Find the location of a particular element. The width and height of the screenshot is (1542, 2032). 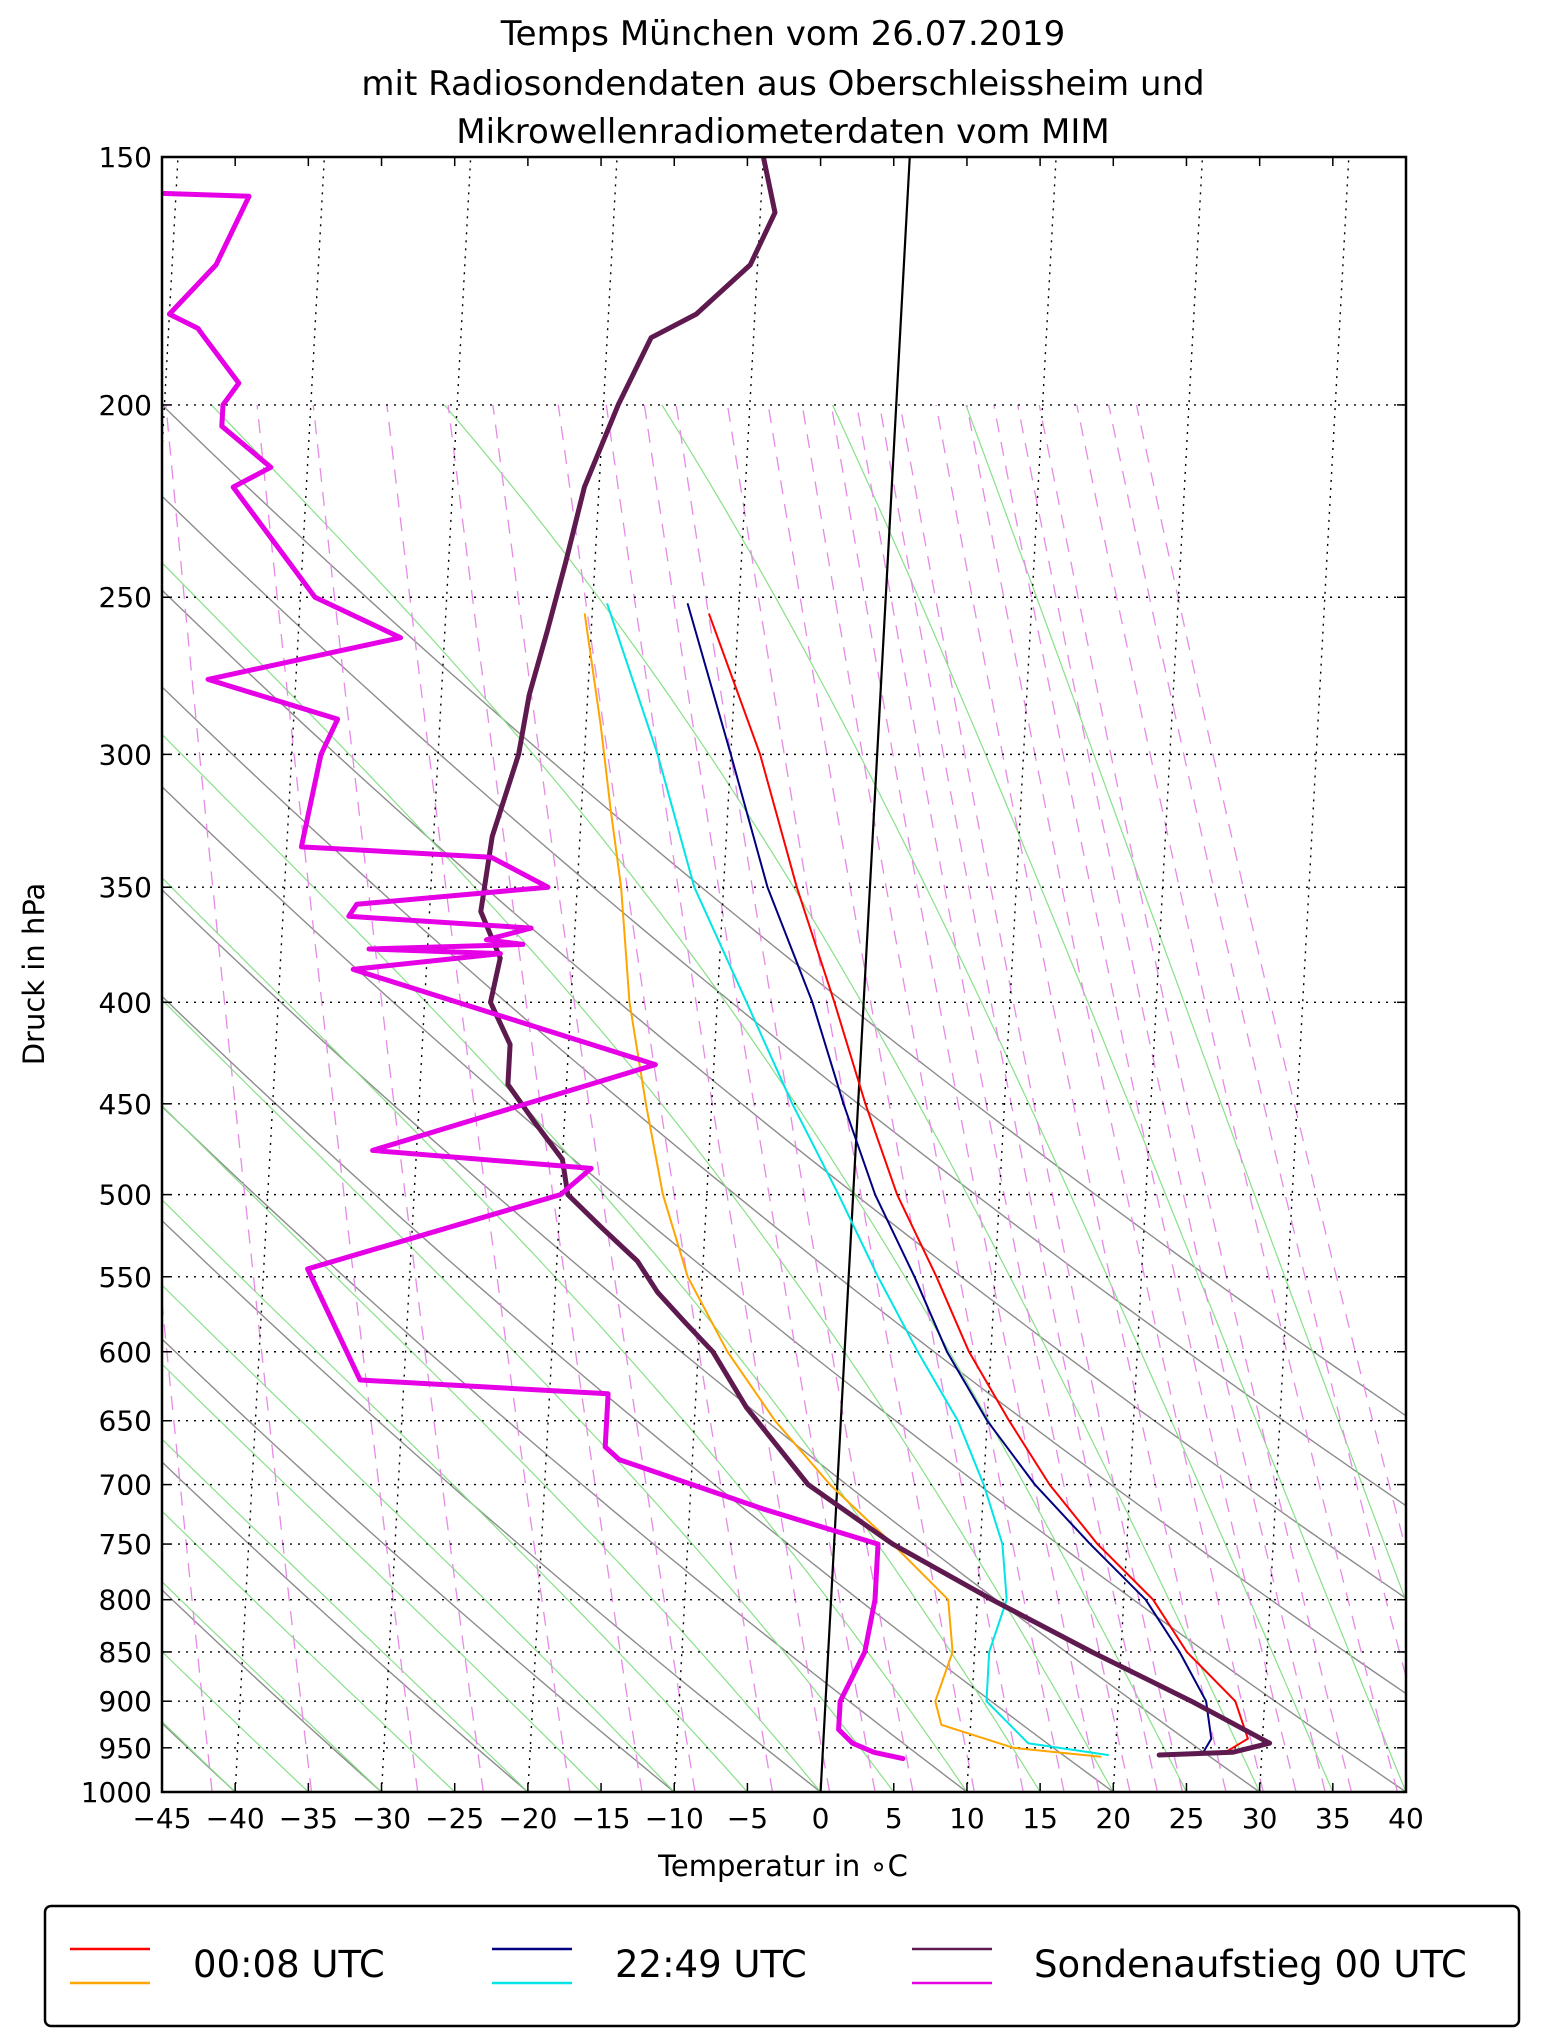

y-tick-label: 900 is located at coordinates (125, 1701).